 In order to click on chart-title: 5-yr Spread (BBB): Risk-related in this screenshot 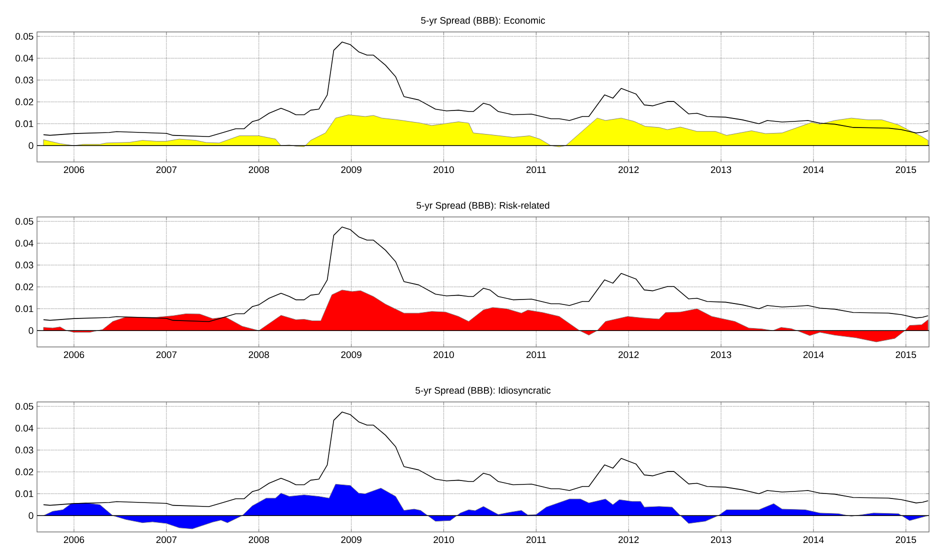, I will do `click(483, 206)`.